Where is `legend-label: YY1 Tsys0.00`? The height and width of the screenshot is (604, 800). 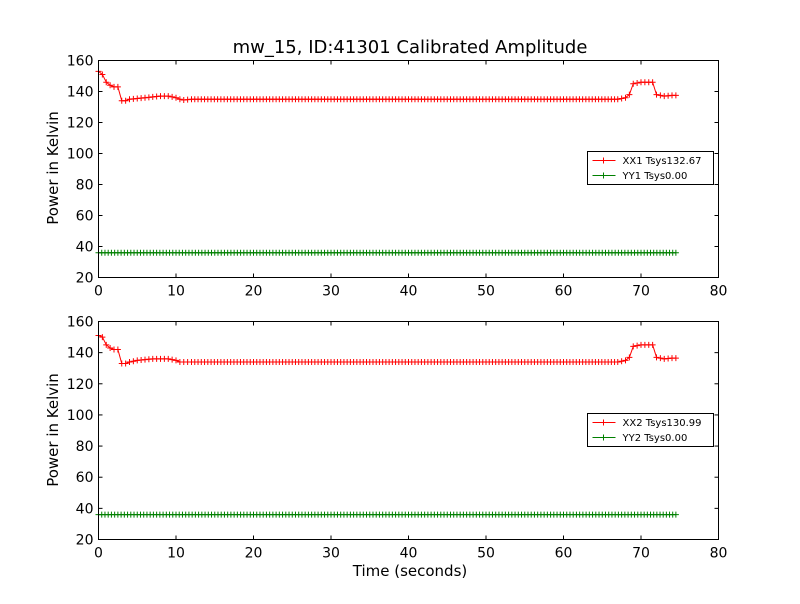 legend-label: YY1 Tsys0.00 is located at coordinates (655, 176).